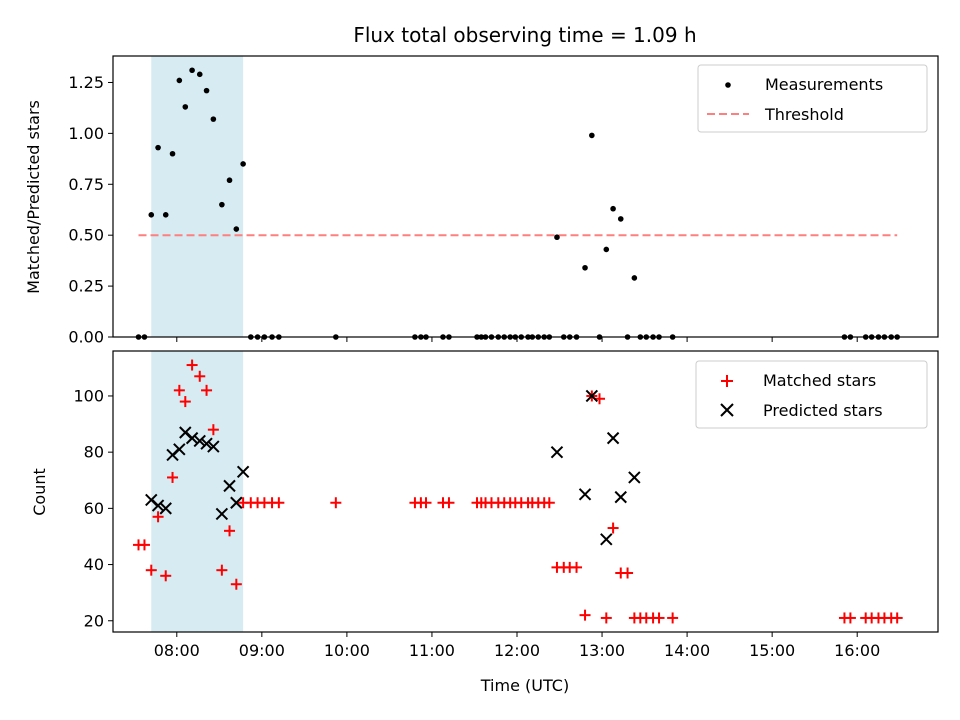  I want to click on top-y-axis-label: Matched/Predicted stars, so click(33, 197).